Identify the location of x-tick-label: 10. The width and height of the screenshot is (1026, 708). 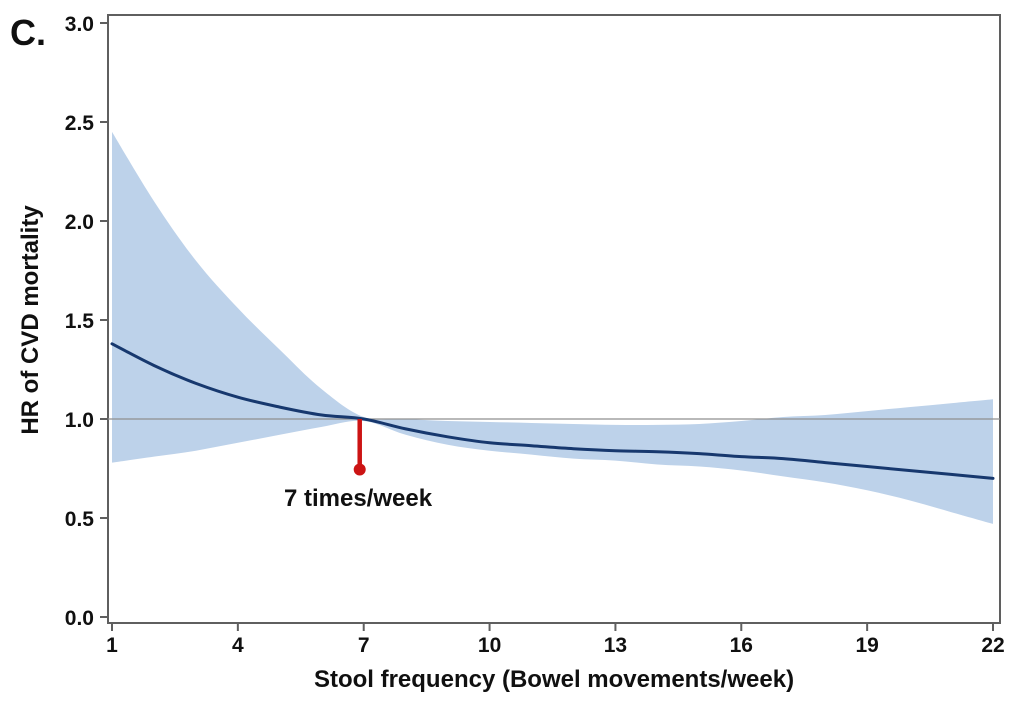
(489, 645).